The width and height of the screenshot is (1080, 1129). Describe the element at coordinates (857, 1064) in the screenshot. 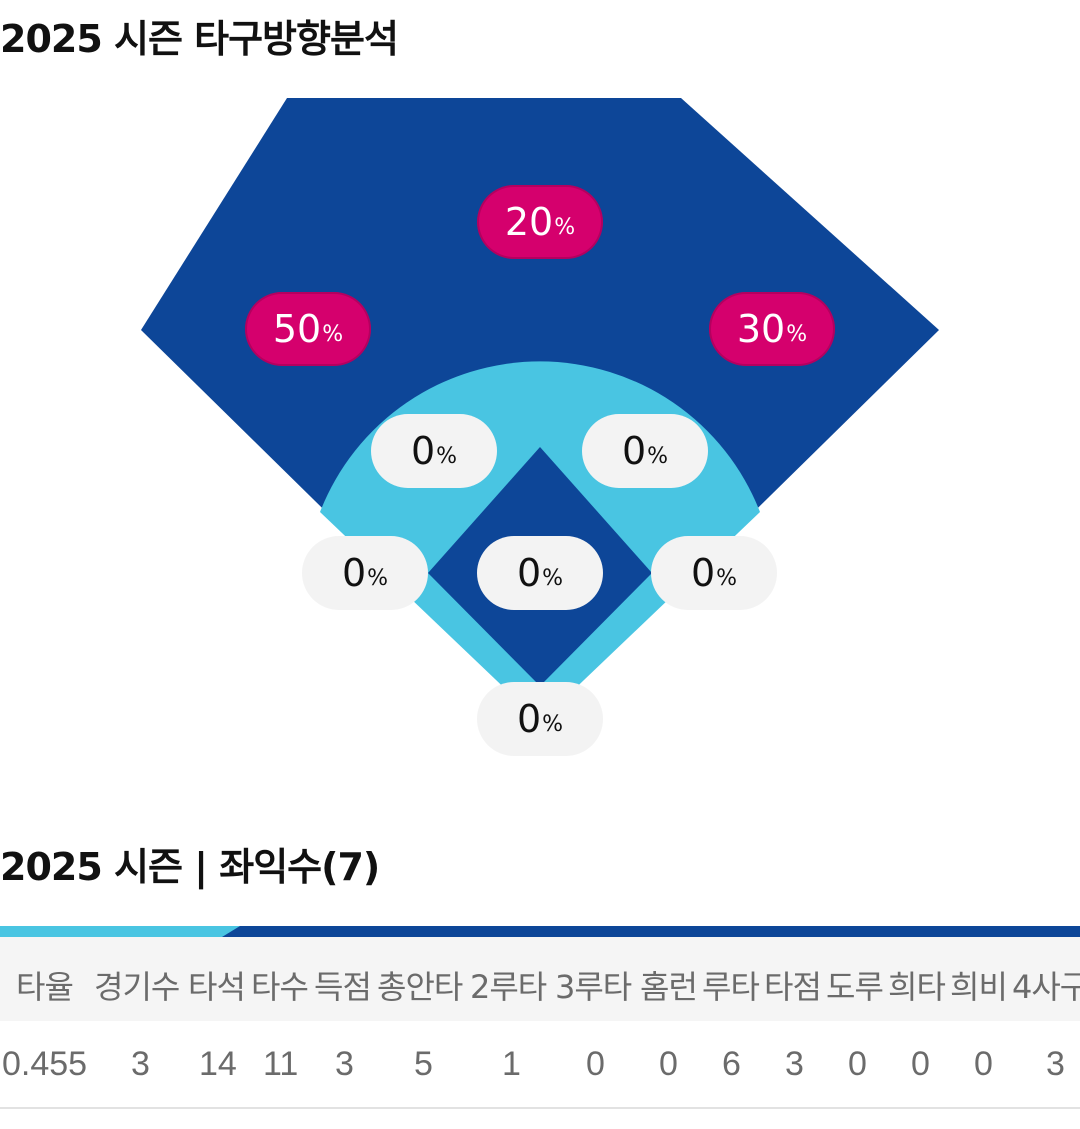

I see `value-stolen-bases: 0` at that location.